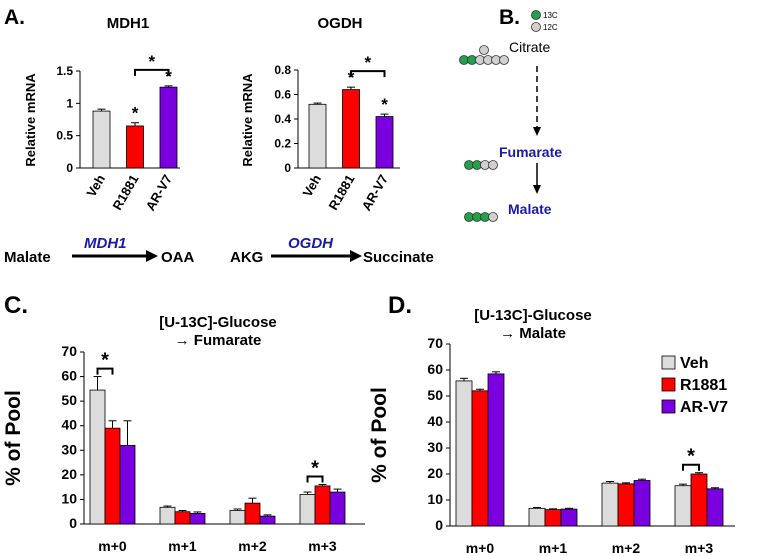 The image size is (762, 556). Describe the element at coordinates (668, 406) in the screenshot. I see `legend-swatch-ar-v7` at that location.